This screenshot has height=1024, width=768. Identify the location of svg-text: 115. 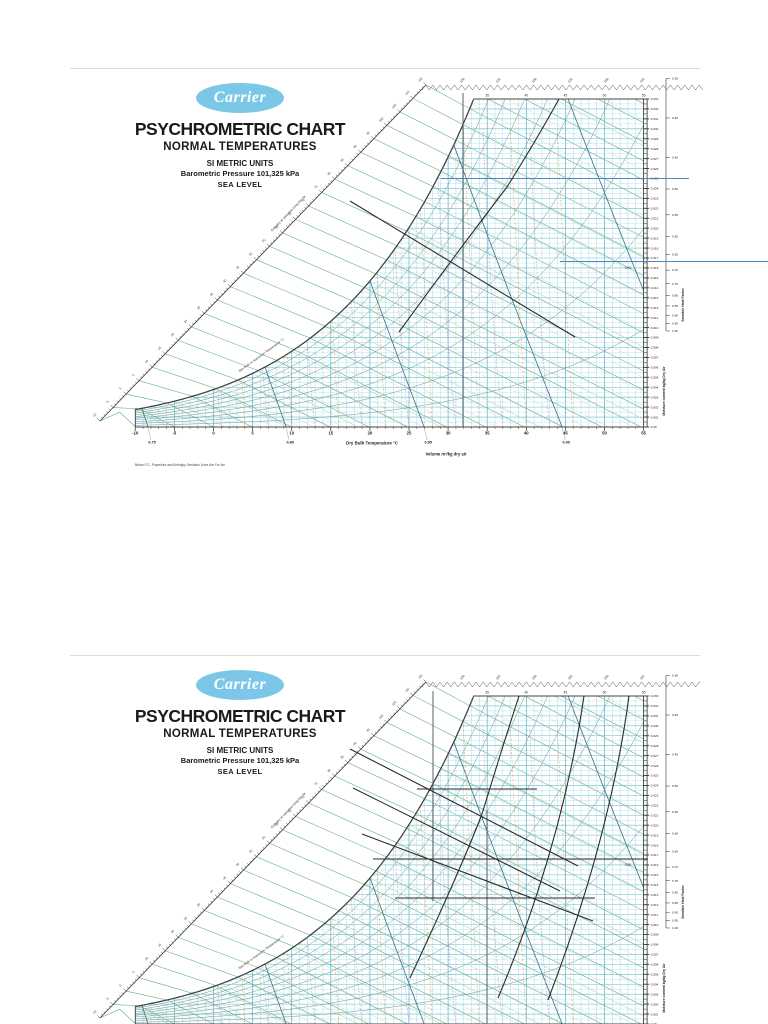
(420, 676).